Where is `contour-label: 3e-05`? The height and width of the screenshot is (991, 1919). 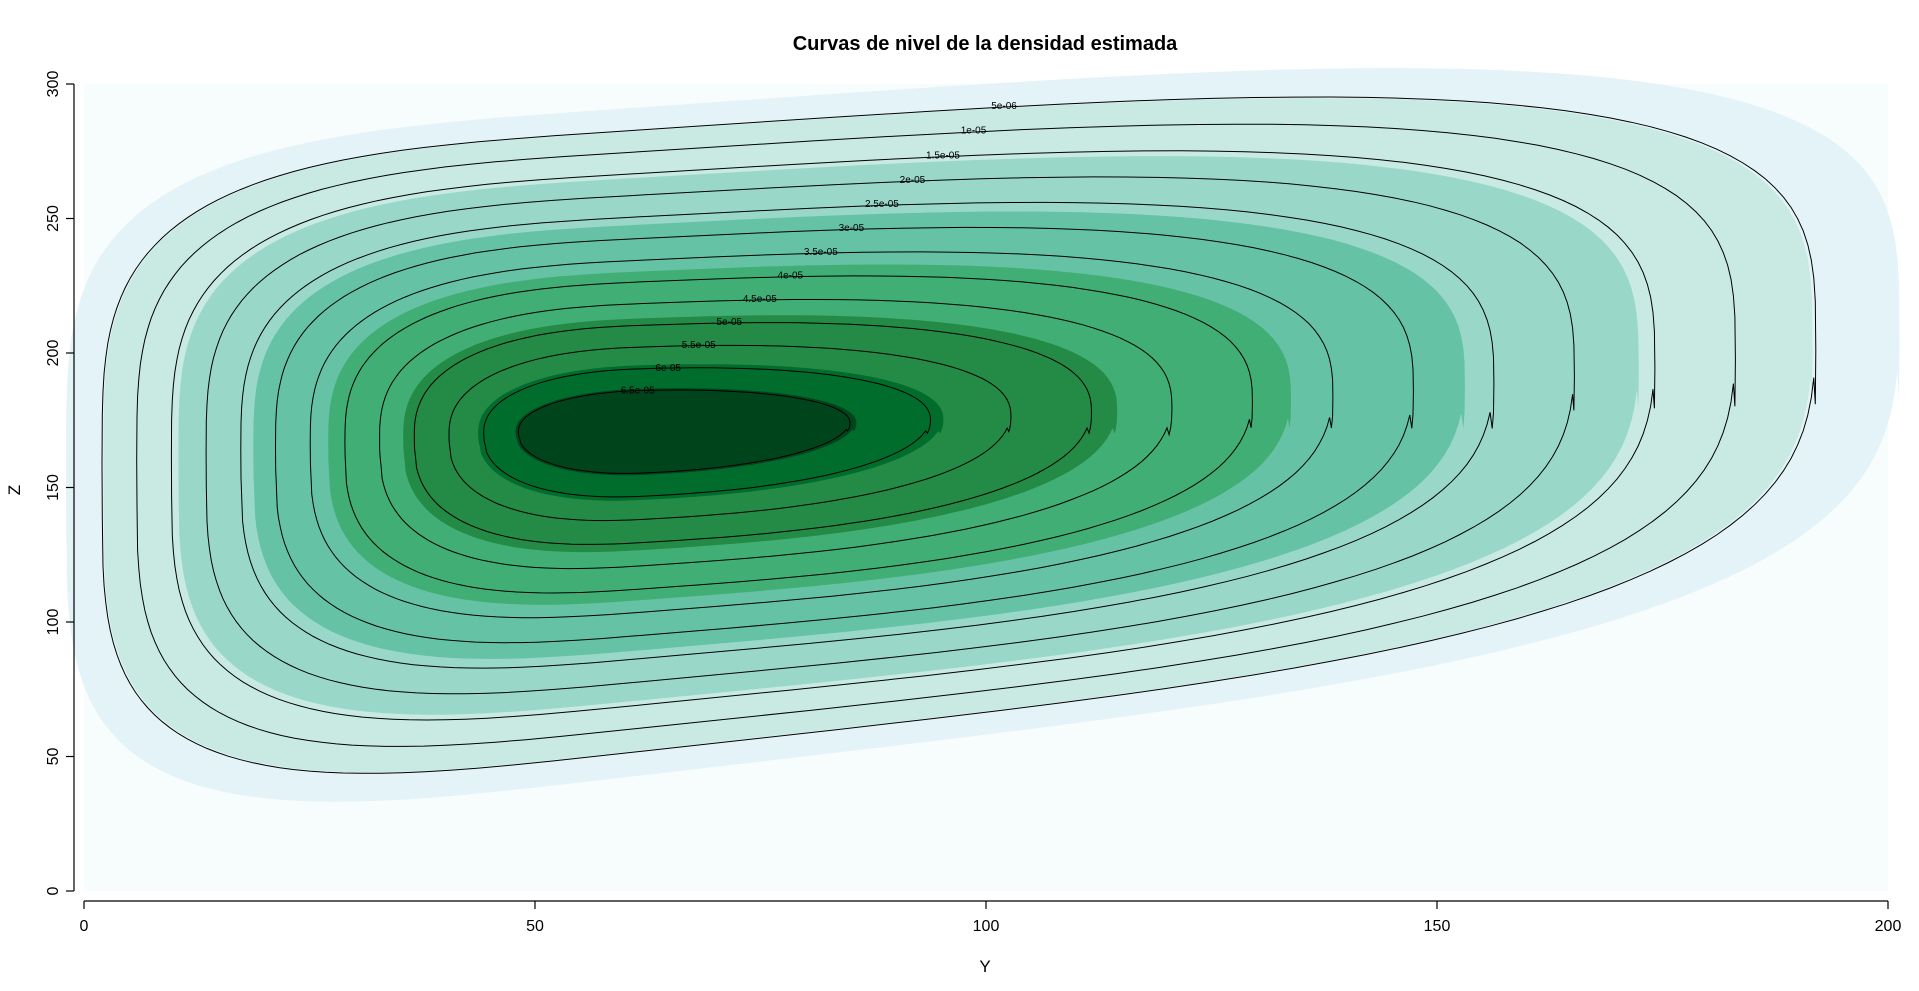
contour-label: 3e-05 is located at coordinates (852, 228).